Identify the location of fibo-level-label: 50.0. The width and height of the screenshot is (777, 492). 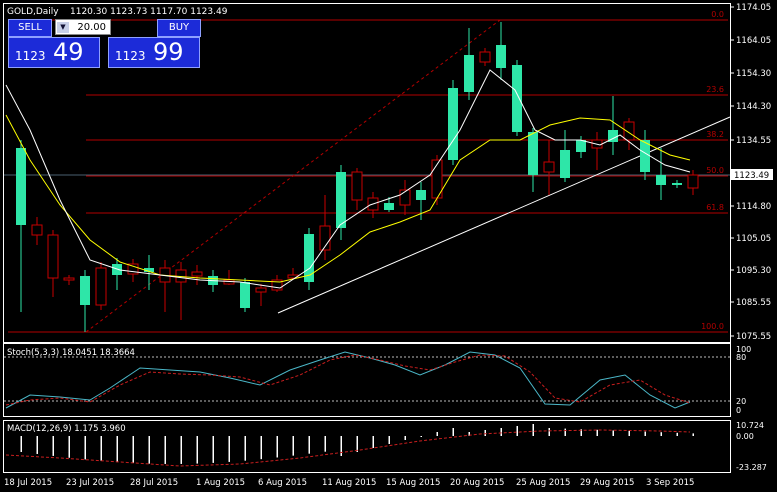
(715, 170).